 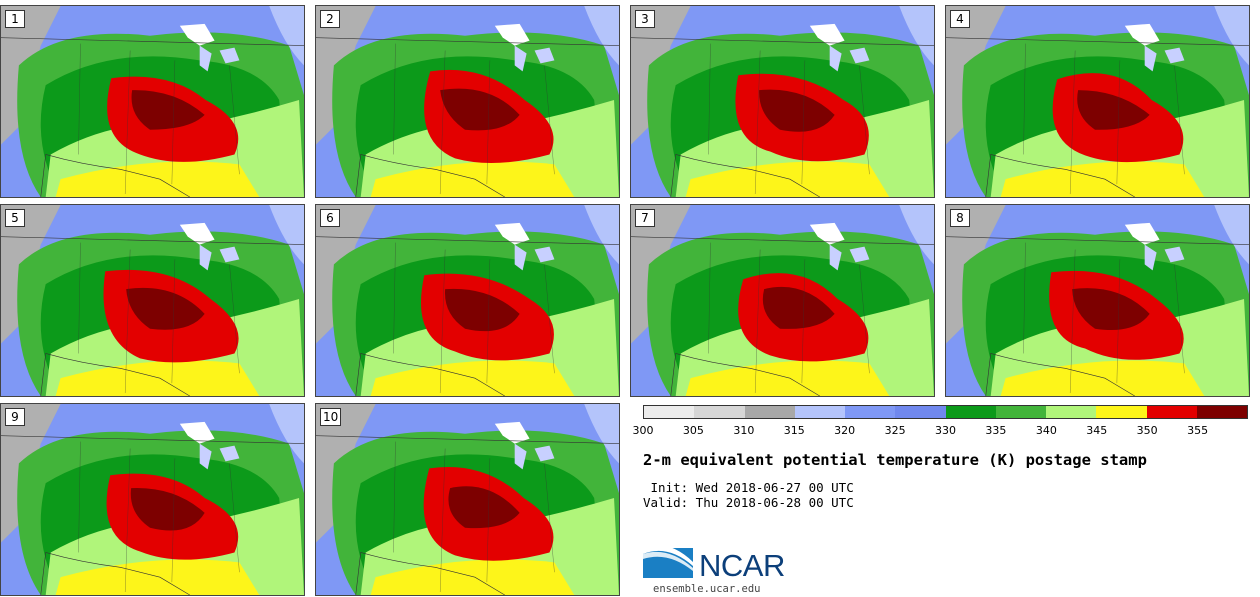 I want to click on colorbar-tick-label: 325, so click(x=895, y=430).